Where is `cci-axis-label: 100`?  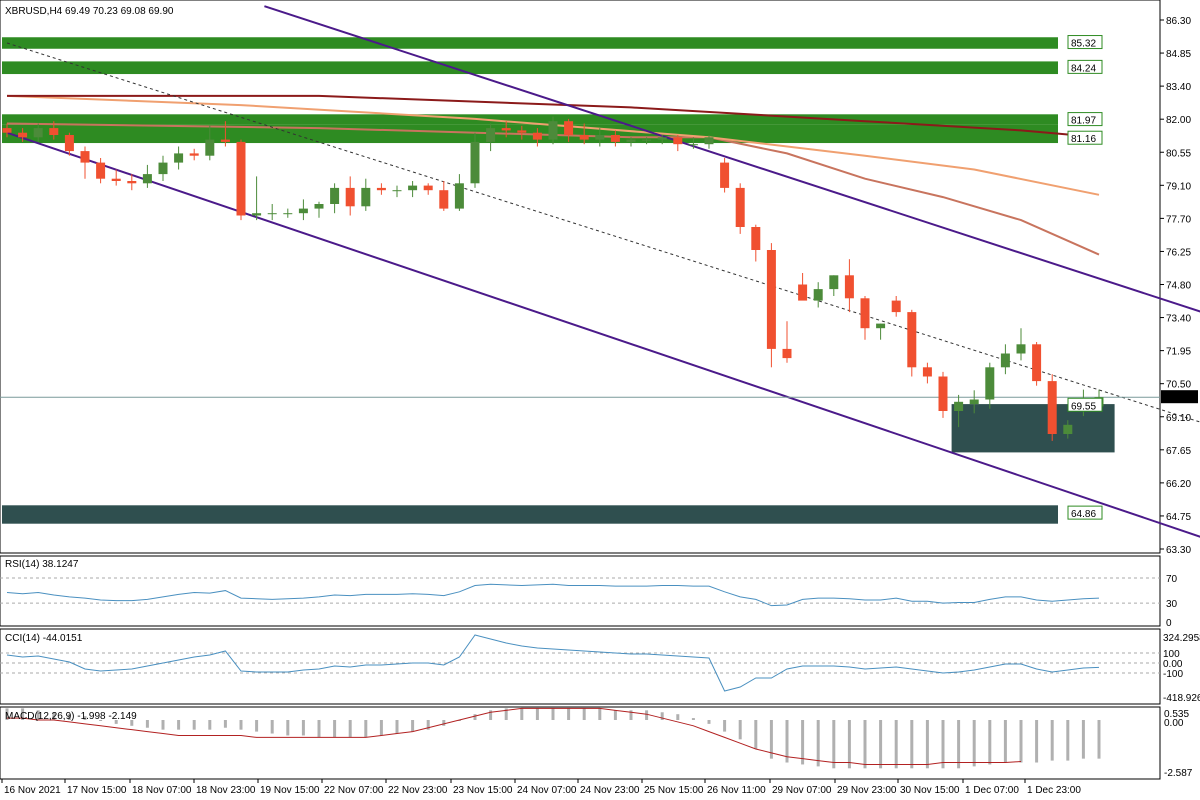 cci-axis-label: 100 is located at coordinates (1171, 654).